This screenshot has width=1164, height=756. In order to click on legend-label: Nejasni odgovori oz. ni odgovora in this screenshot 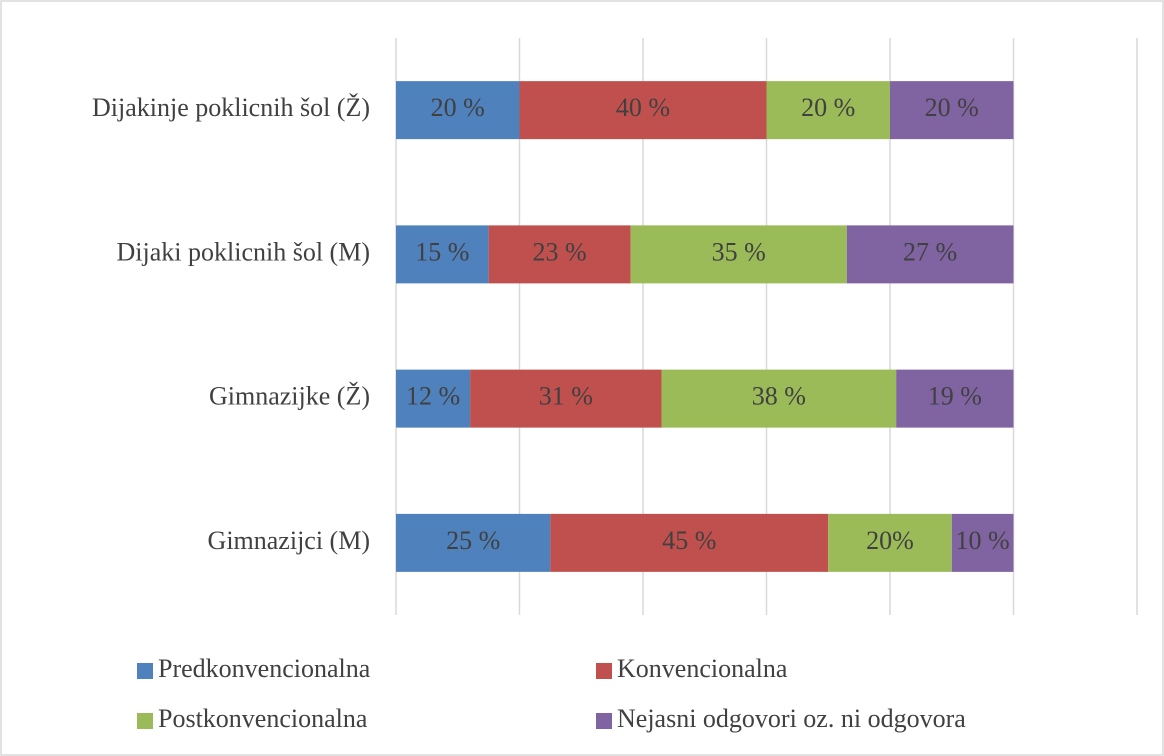, I will do `click(791, 718)`.